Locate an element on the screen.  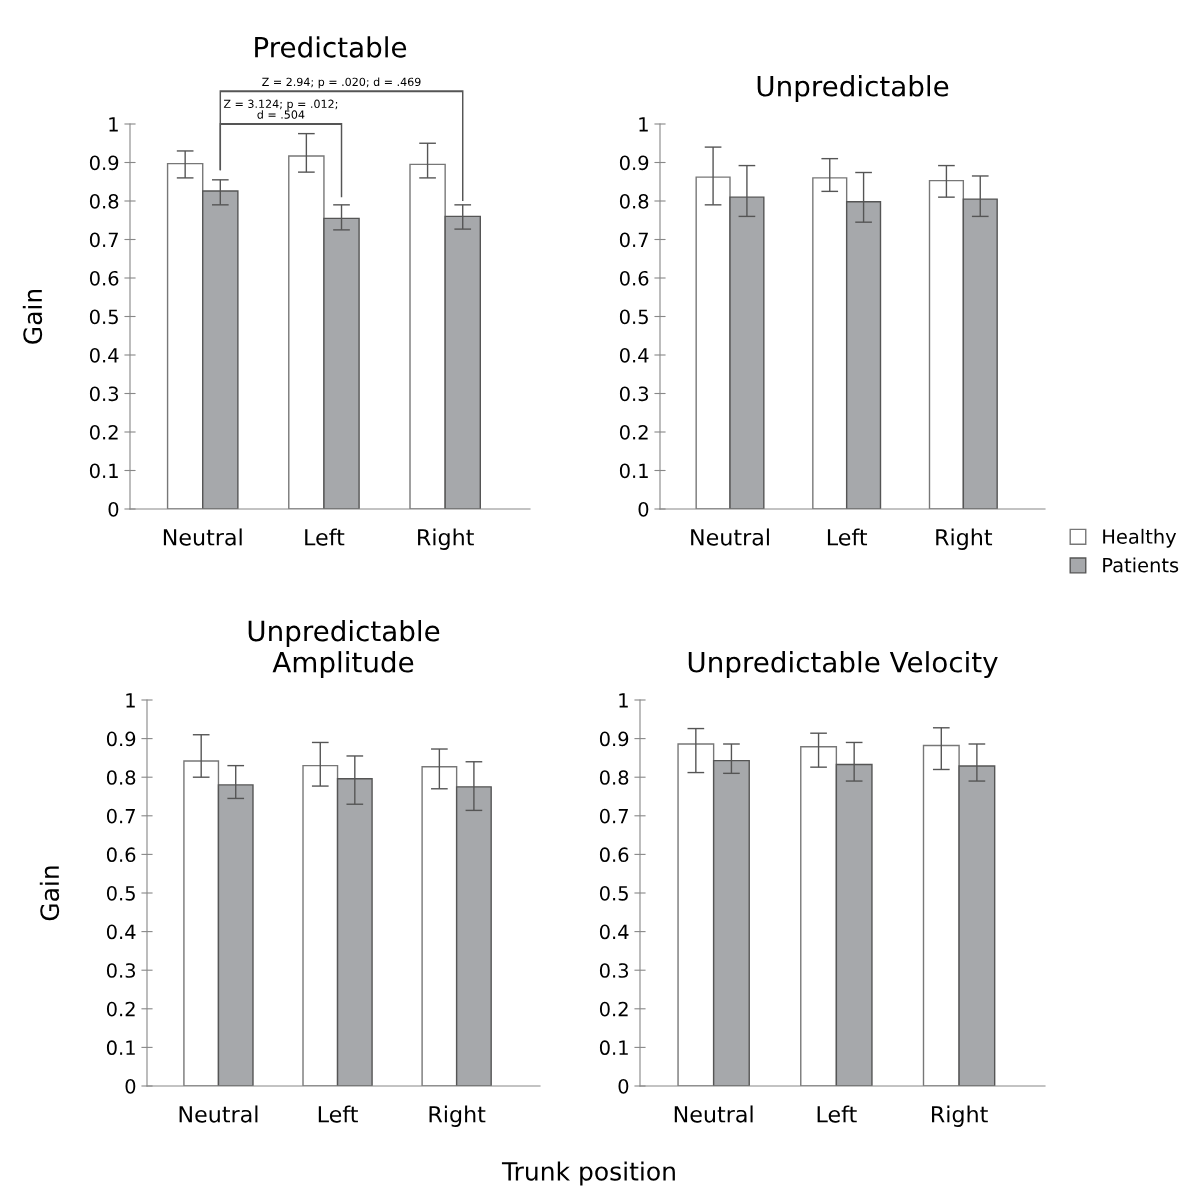
legend-label: Patients is located at coordinates (1141, 565).